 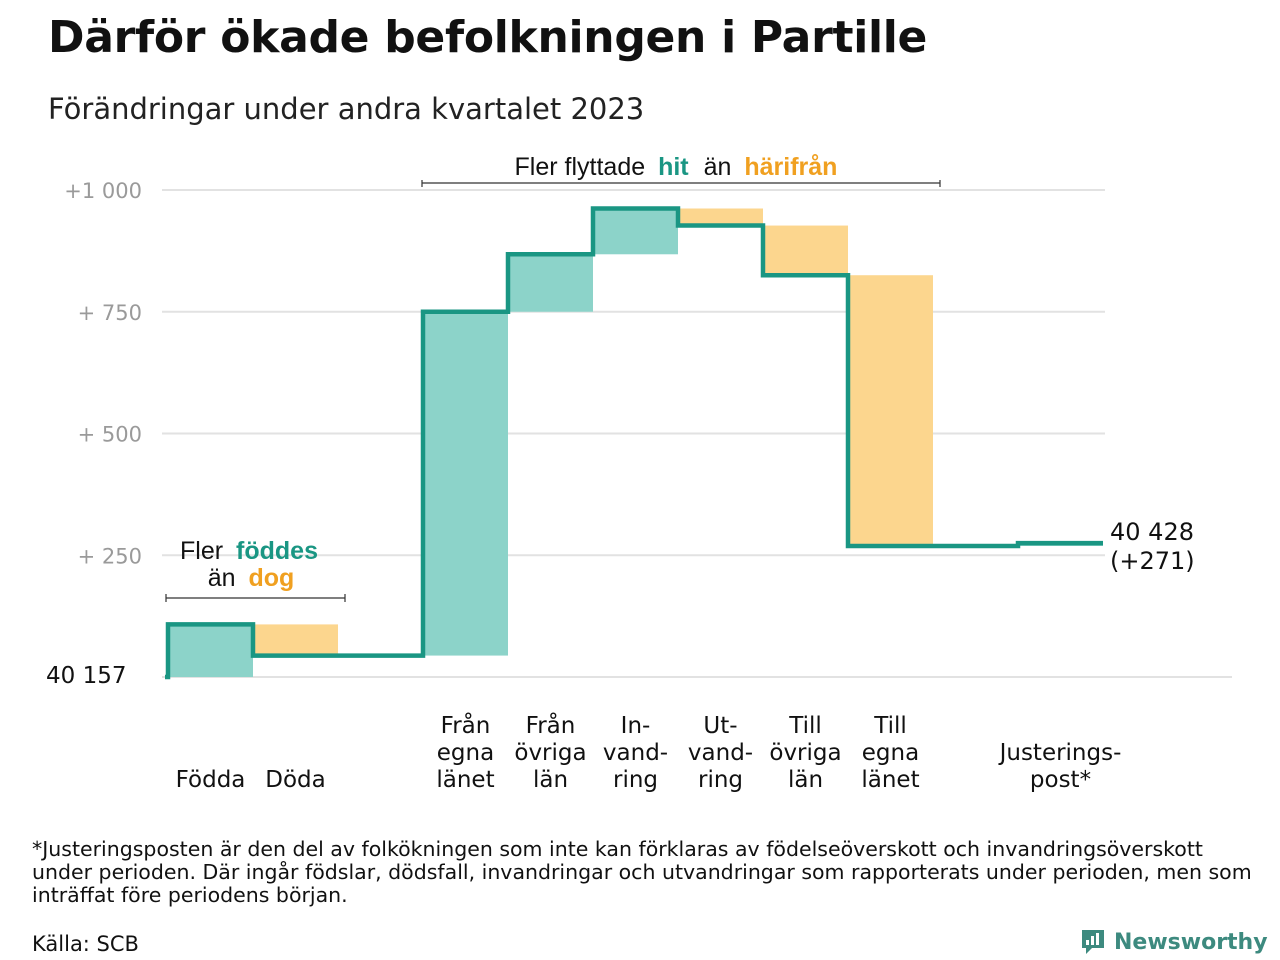 What do you see at coordinates (211, 780) in the screenshot?
I see `category-label: Födda` at bounding box center [211, 780].